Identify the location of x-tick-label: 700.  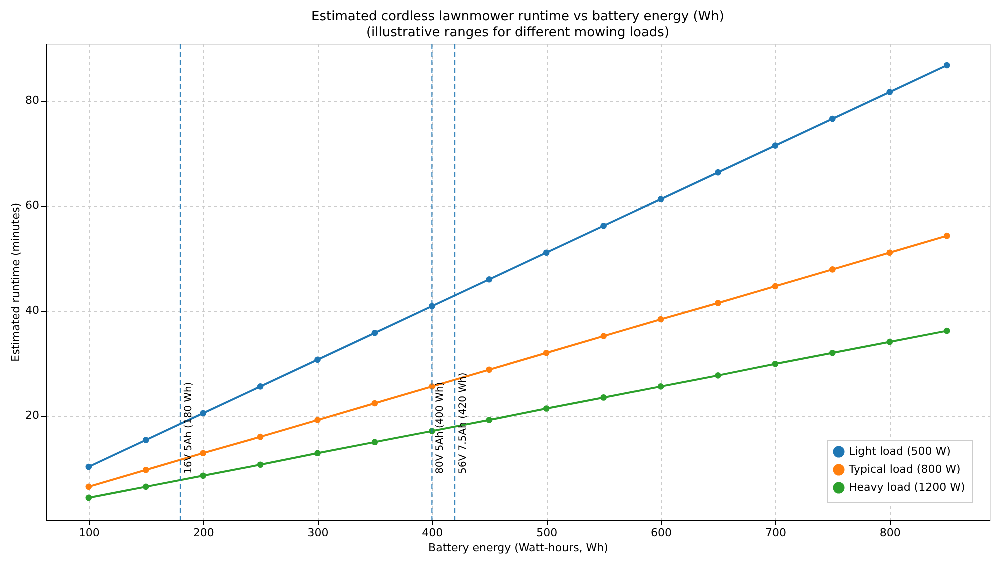
(775, 533).